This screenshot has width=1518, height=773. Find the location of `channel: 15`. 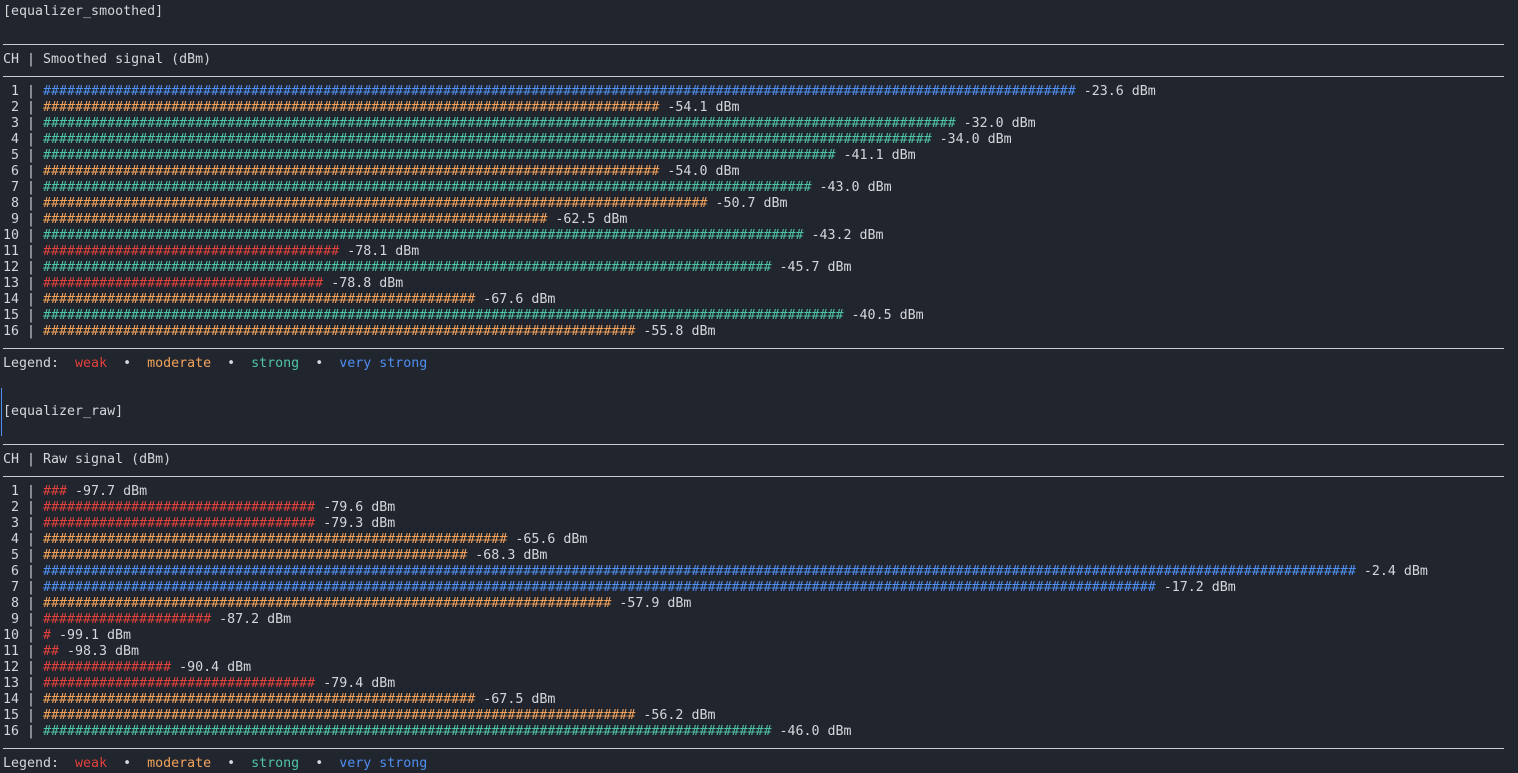

channel: 15 is located at coordinates (11, 315).